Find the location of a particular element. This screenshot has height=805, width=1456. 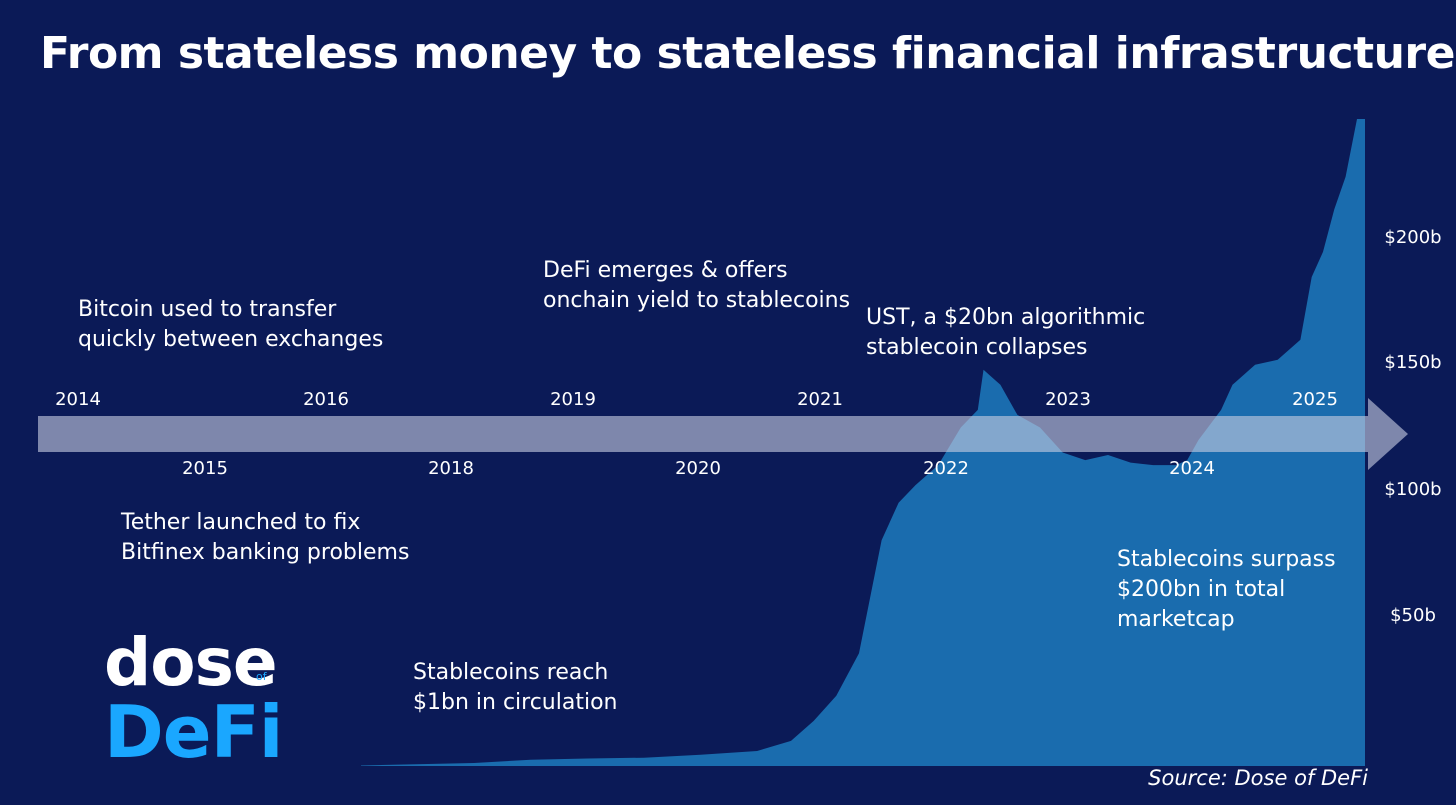

annotation-200bn-line1: Stablecoins surpass is located at coordinates (1226, 559).